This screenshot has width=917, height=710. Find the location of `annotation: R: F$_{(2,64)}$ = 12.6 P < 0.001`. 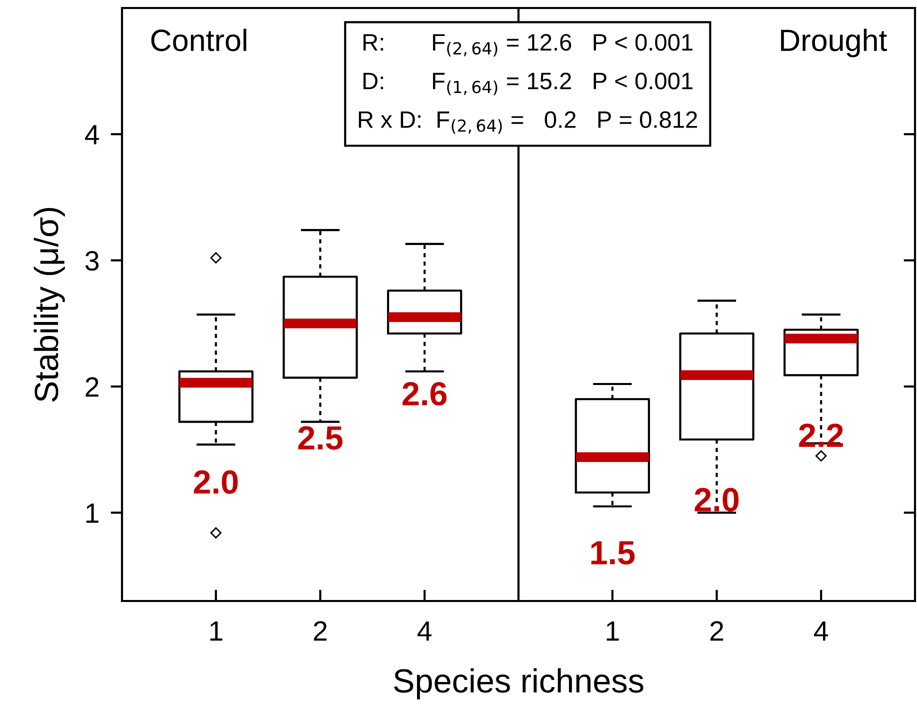

annotation: R: F$_{(2,64)}$ = 12.6 P < 0.001 is located at coordinates (528, 45).